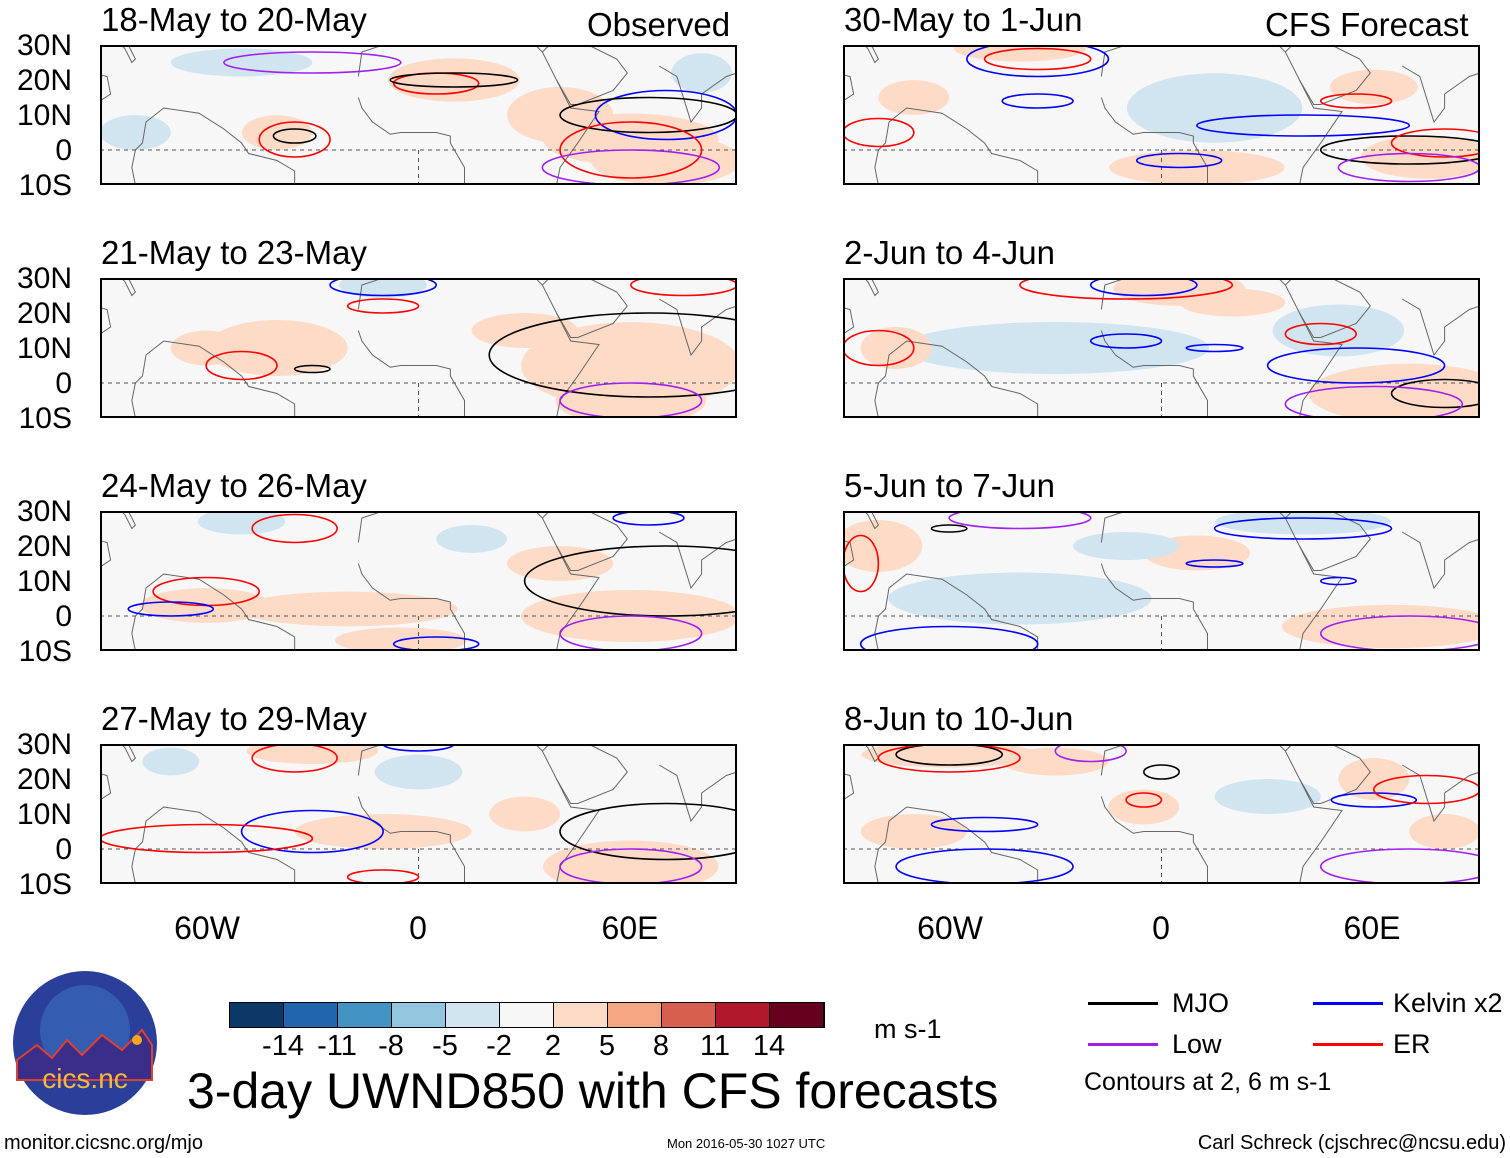 Image resolution: width=1510 pixels, height=1158 pixels. I want to click on footer-author: Carl Schreck (cjschrec@ncsu.edu), so click(1351, 1143).